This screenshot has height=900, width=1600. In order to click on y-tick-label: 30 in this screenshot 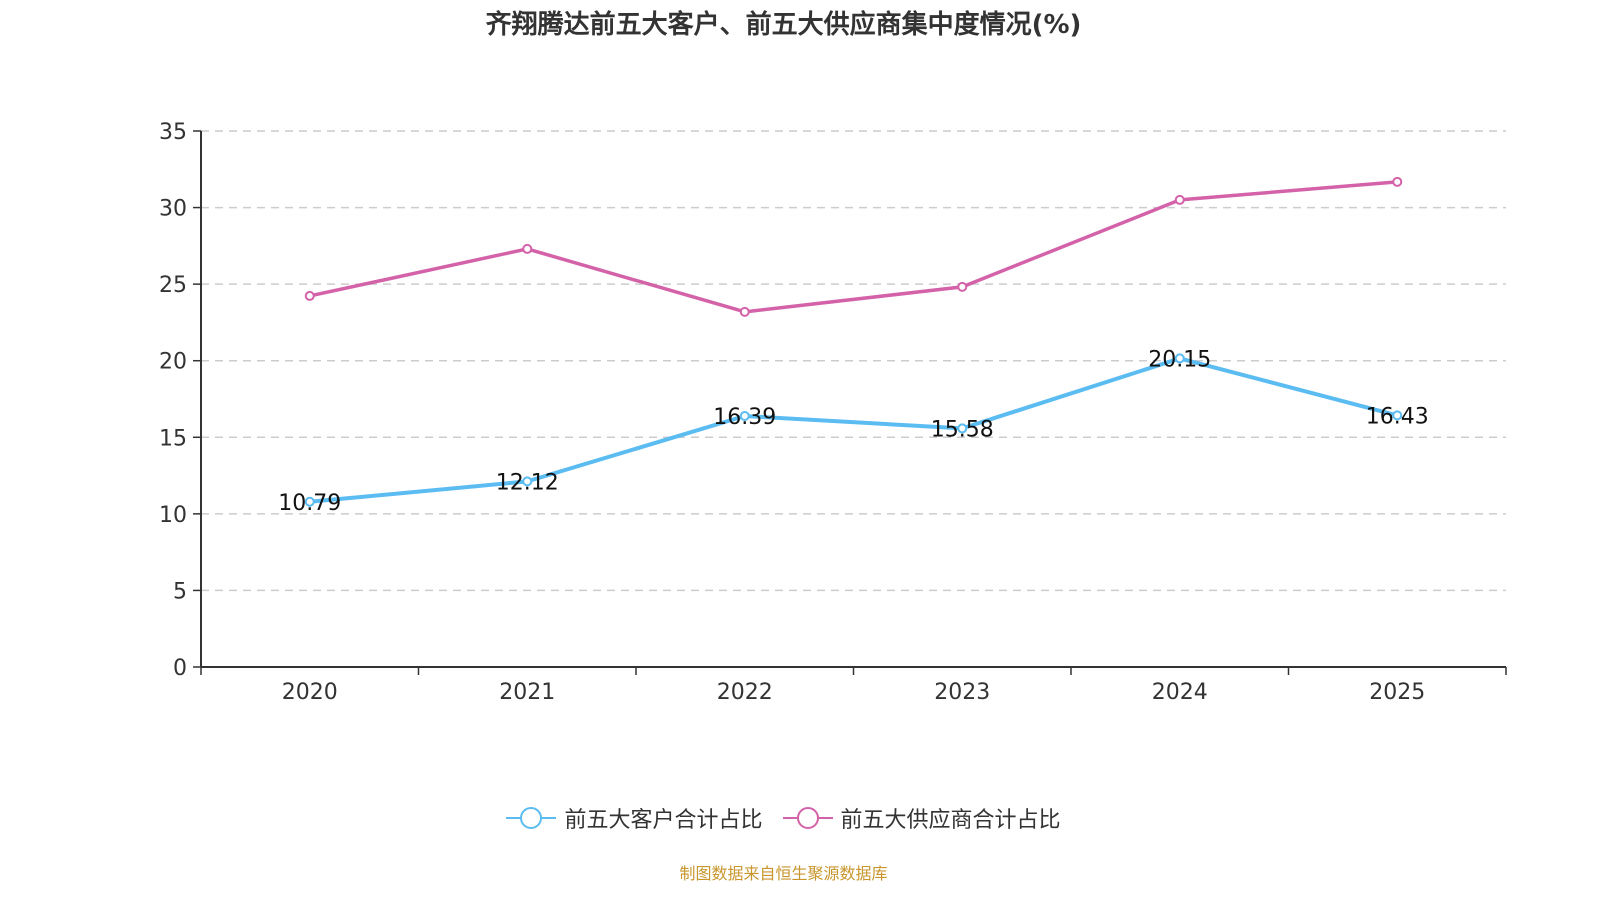, I will do `click(173, 209)`.